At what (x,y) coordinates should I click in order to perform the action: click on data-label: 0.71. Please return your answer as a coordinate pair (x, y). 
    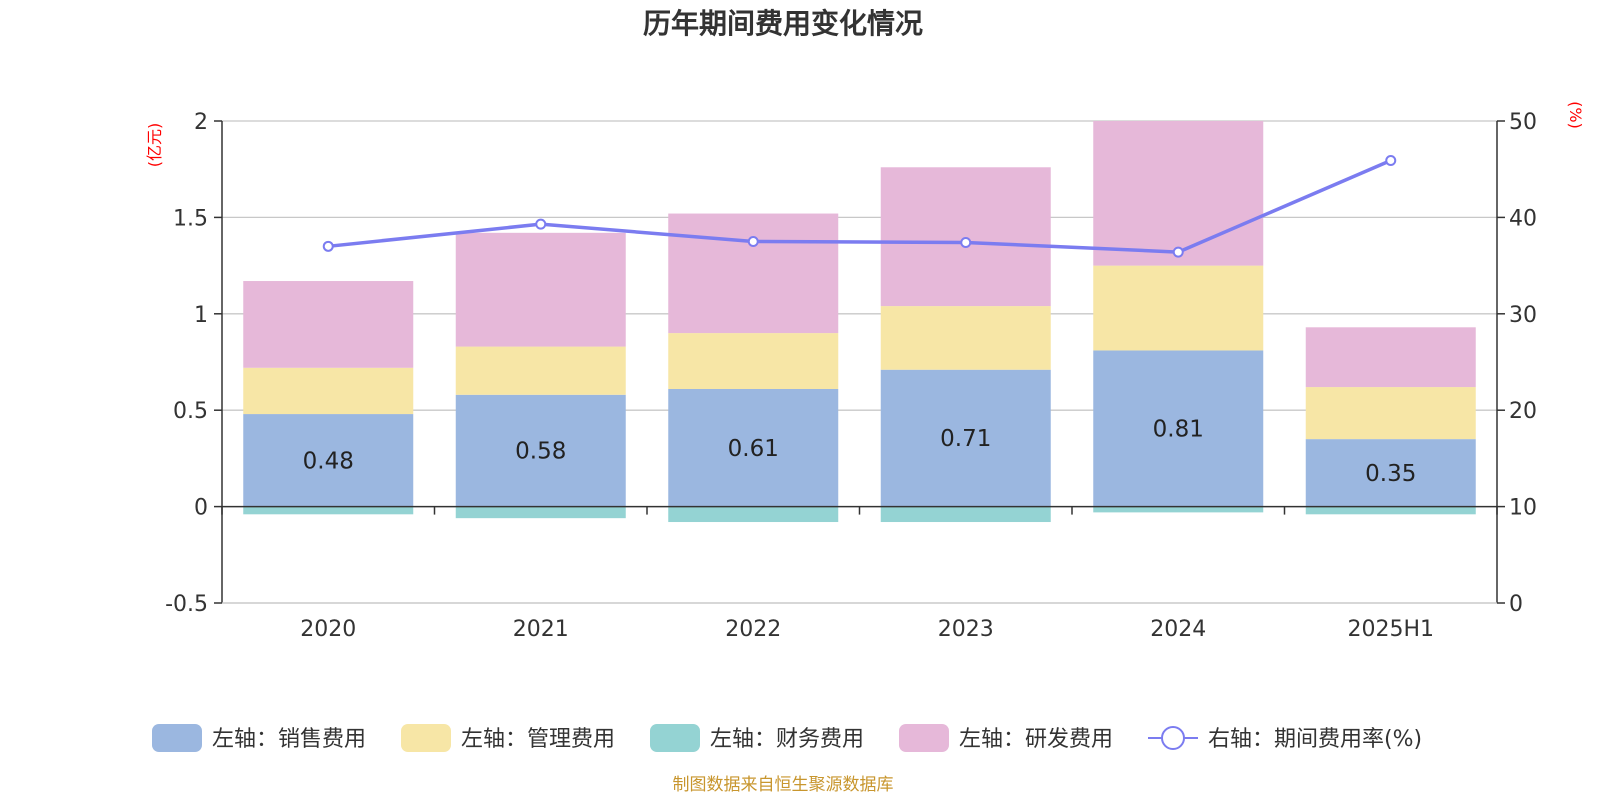
    Looking at the image, I should click on (965, 439).